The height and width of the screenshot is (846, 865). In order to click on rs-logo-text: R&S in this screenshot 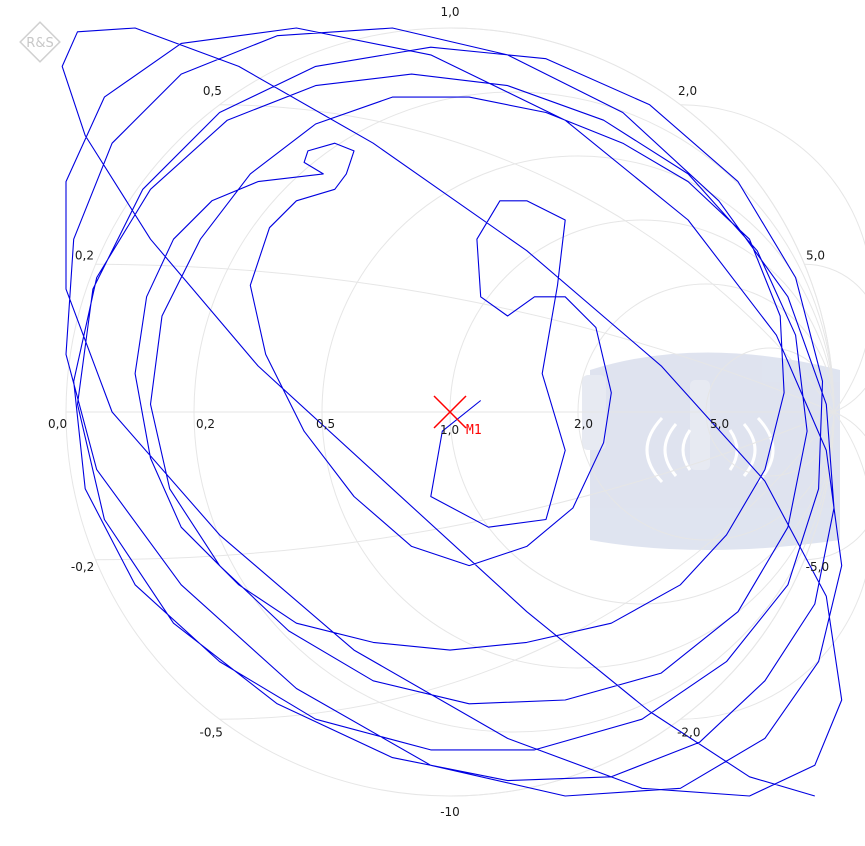, I will do `click(39, 43)`.